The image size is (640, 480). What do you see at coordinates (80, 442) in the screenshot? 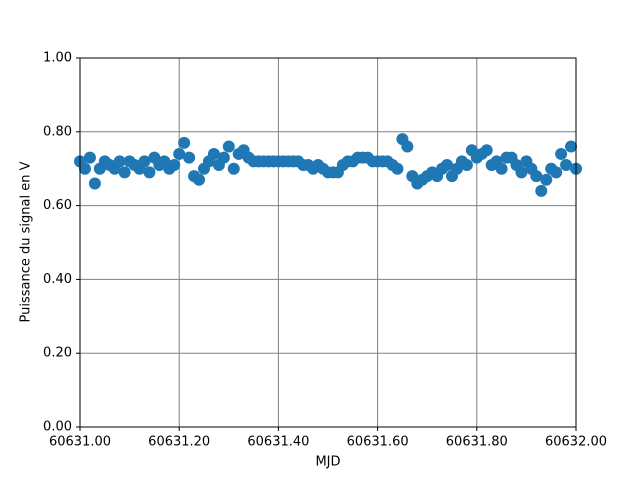
I see `x-tick-label: 60631.00` at bounding box center [80, 442].